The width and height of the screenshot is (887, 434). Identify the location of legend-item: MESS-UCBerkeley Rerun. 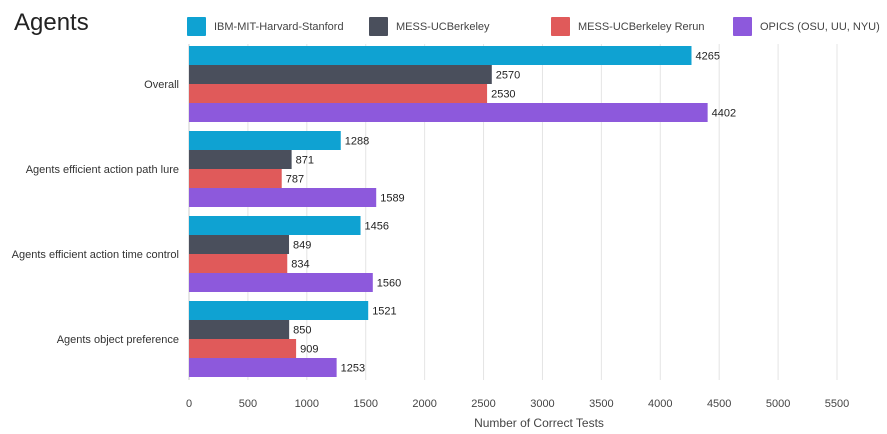
(628, 26).